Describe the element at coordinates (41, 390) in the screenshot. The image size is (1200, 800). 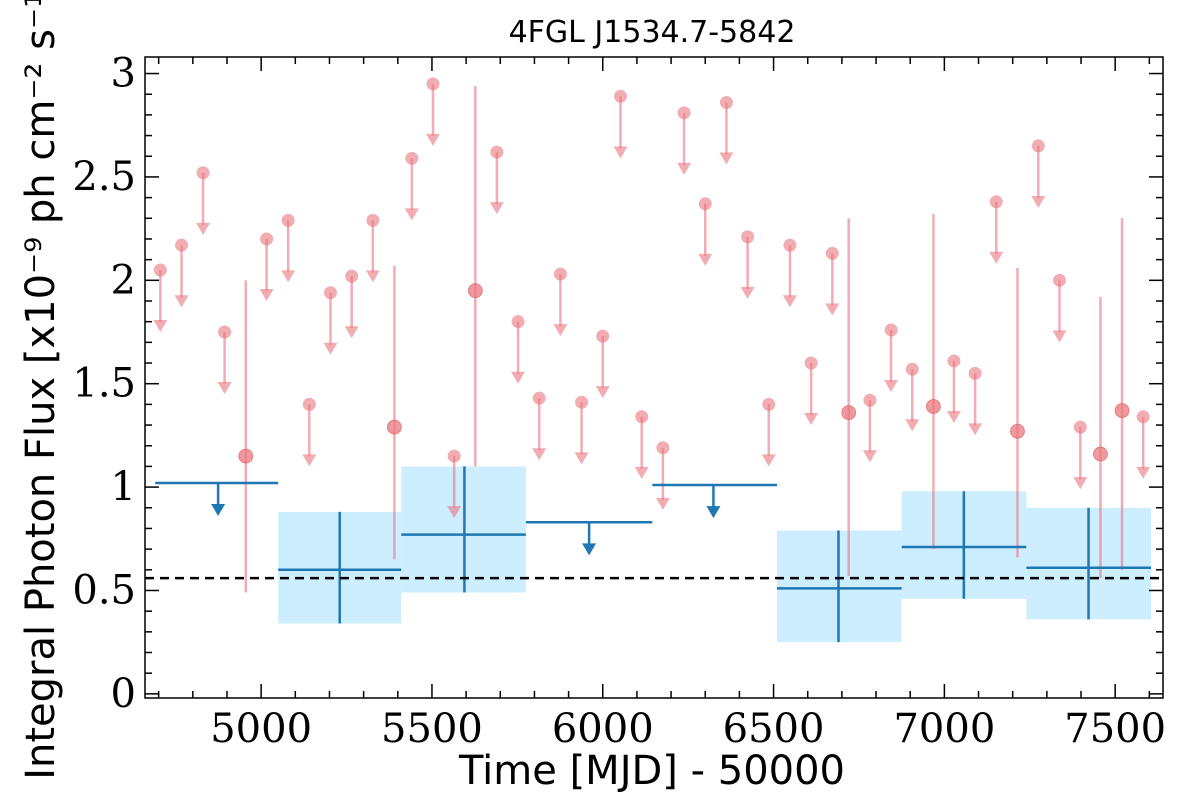
I see `y-axis-label: Integral Photon Flux [x10⁻⁹ ph cm⁻² s⁻¹]` at that location.